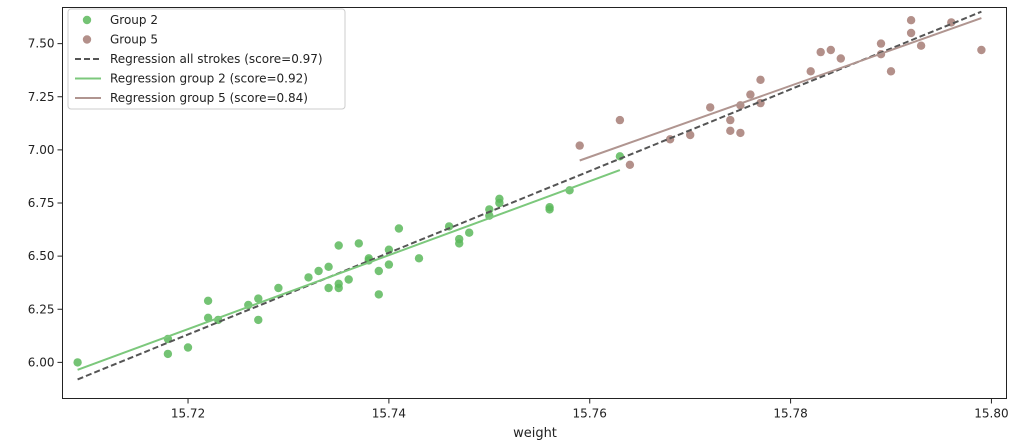  I want to click on legend-label-regression-group-5-score-0-84: Regression group 5 (score=0.84), so click(209, 98).